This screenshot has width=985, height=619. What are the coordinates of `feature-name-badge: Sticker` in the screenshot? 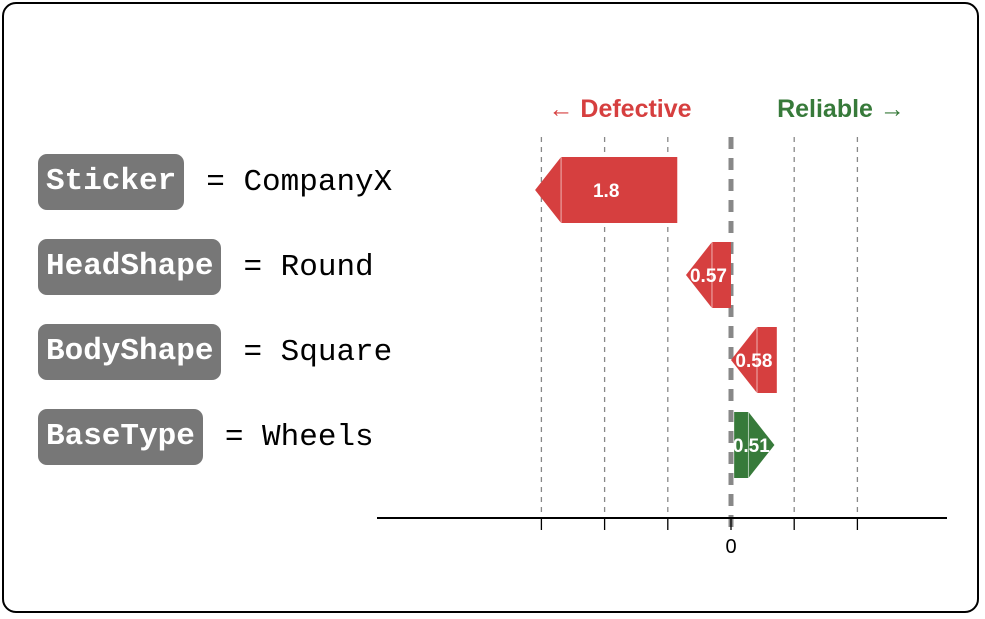 It's located at (111, 182).